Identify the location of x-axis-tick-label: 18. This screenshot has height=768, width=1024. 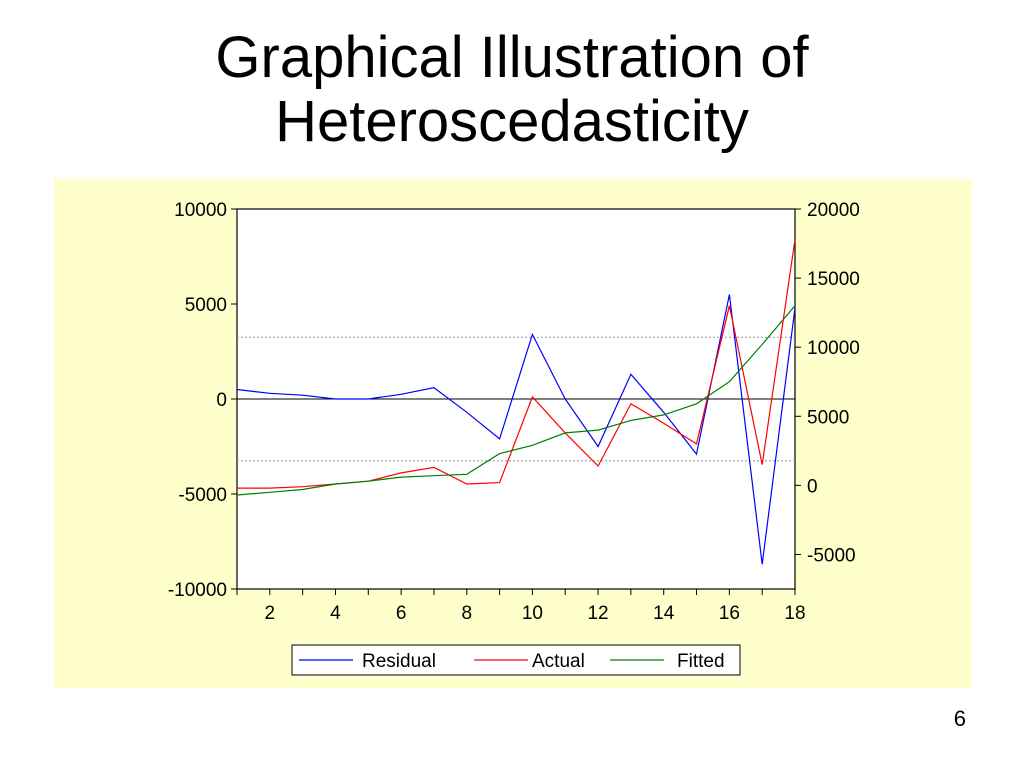
(794, 613).